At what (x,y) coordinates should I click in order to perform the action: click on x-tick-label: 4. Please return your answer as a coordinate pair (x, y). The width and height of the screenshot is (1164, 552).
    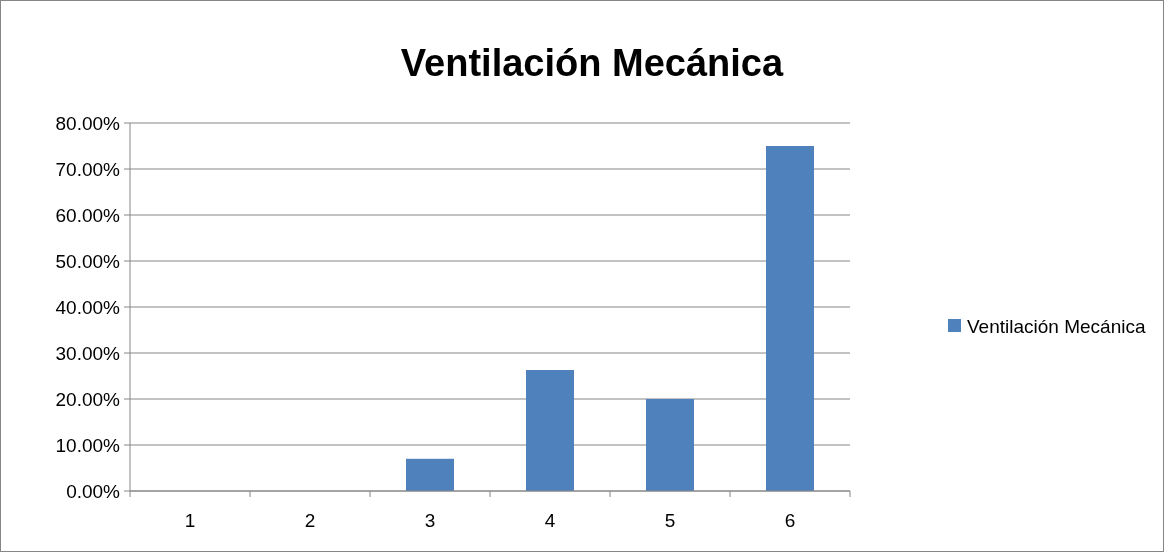
    Looking at the image, I should click on (550, 520).